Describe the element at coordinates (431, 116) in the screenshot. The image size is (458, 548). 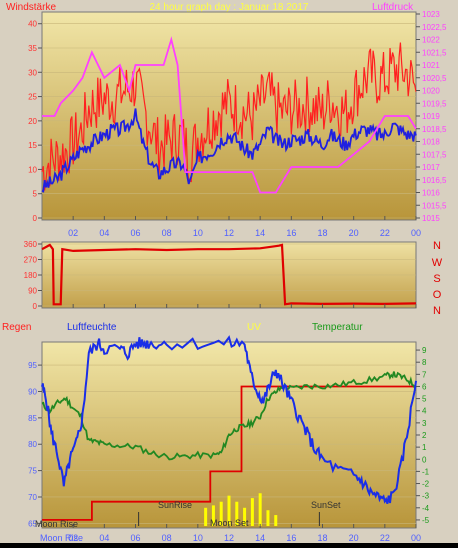
I see `pressure-axis-tick-label: 1019` at that location.